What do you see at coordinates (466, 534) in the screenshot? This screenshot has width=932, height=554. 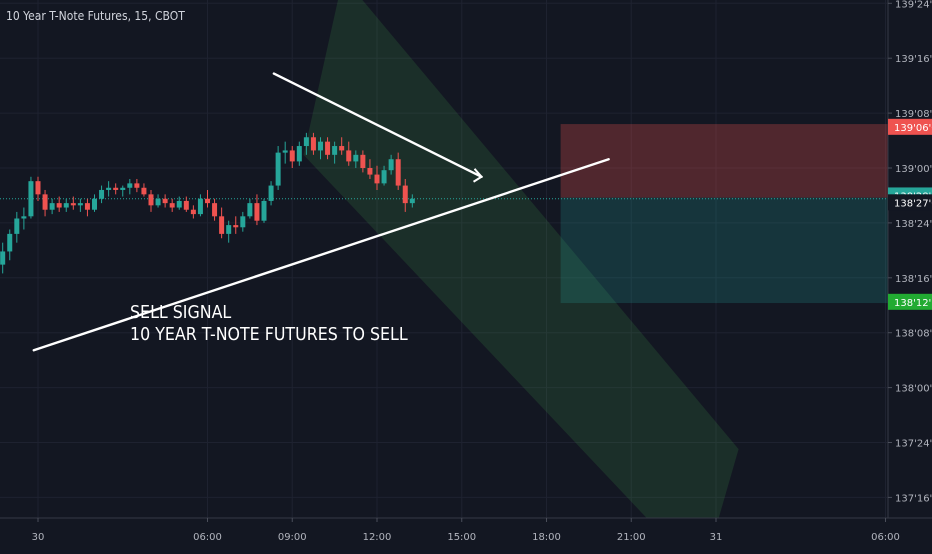 I see `time-axis-background` at bounding box center [466, 534].